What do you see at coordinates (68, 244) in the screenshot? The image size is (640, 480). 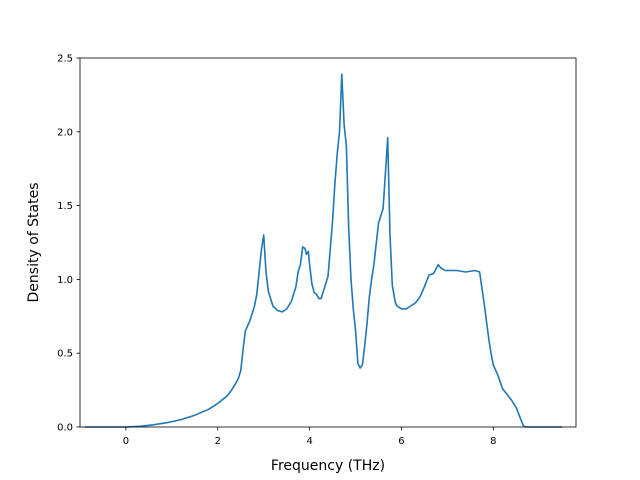 I see `y-axis-ticks: 0.0 0.5 1.0 1.5 2.0 2.5` at bounding box center [68, 244].